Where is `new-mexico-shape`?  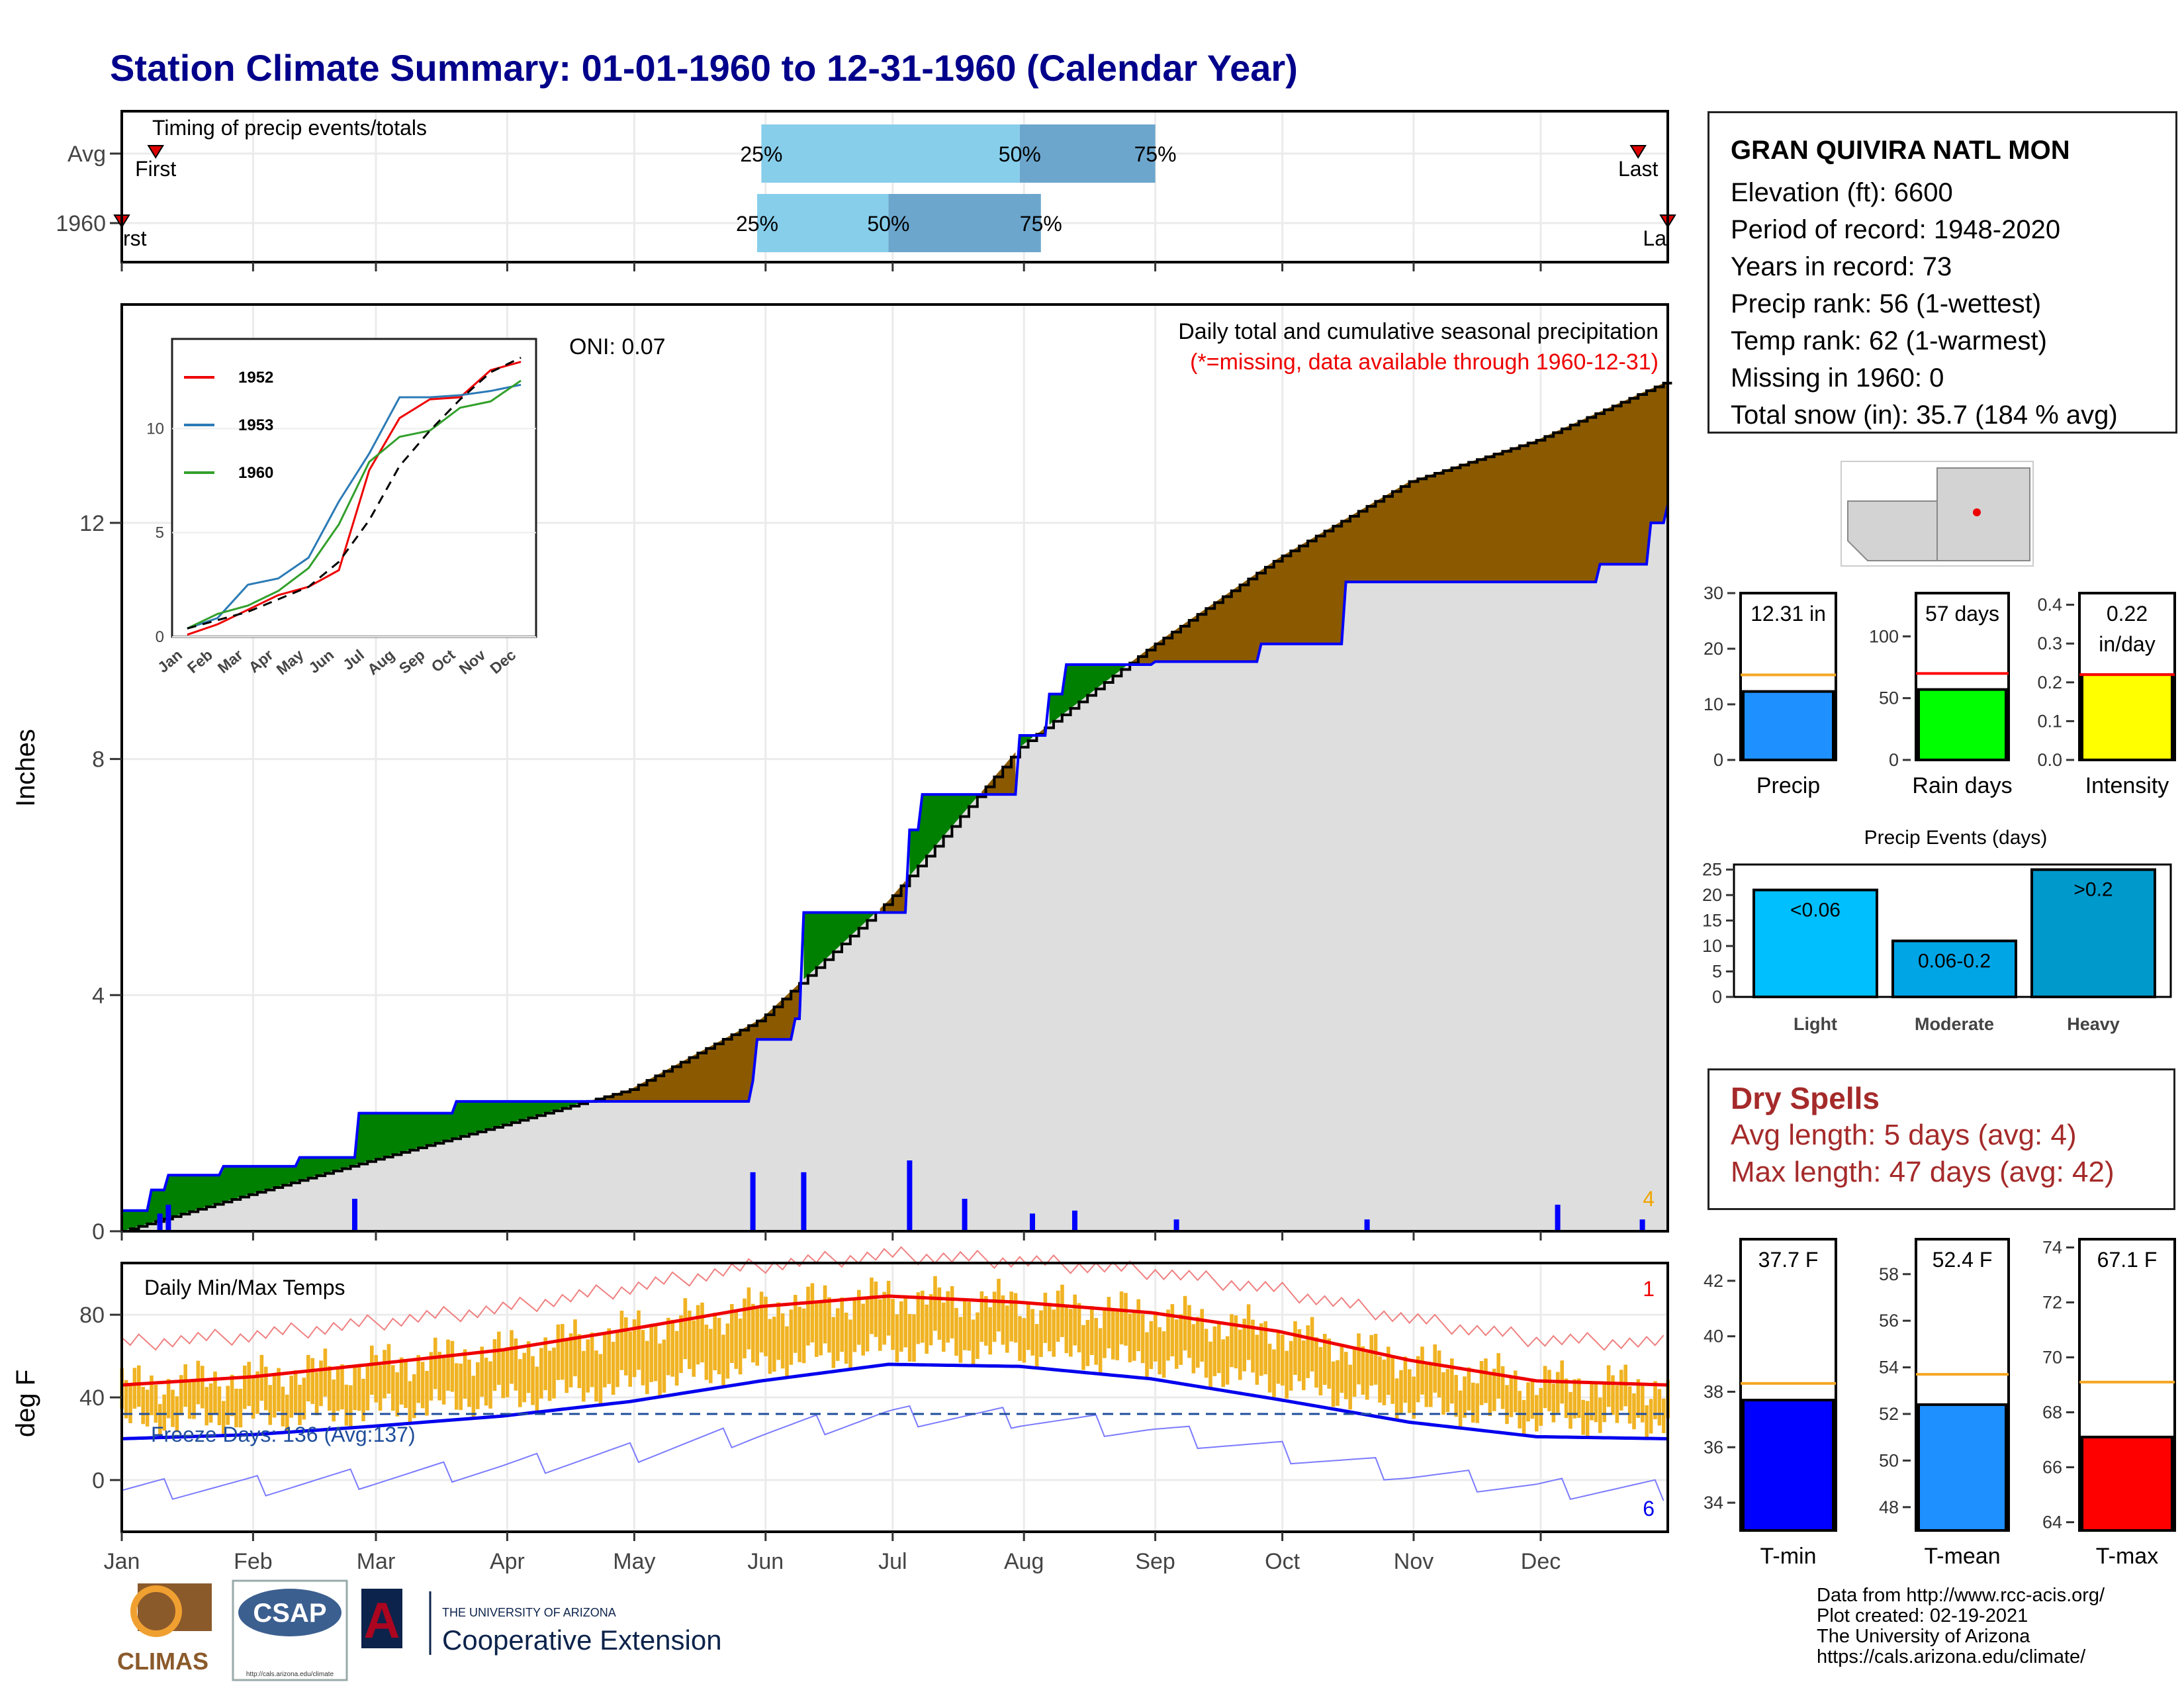 new-mexico-shape is located at coordinates (1983, 514).